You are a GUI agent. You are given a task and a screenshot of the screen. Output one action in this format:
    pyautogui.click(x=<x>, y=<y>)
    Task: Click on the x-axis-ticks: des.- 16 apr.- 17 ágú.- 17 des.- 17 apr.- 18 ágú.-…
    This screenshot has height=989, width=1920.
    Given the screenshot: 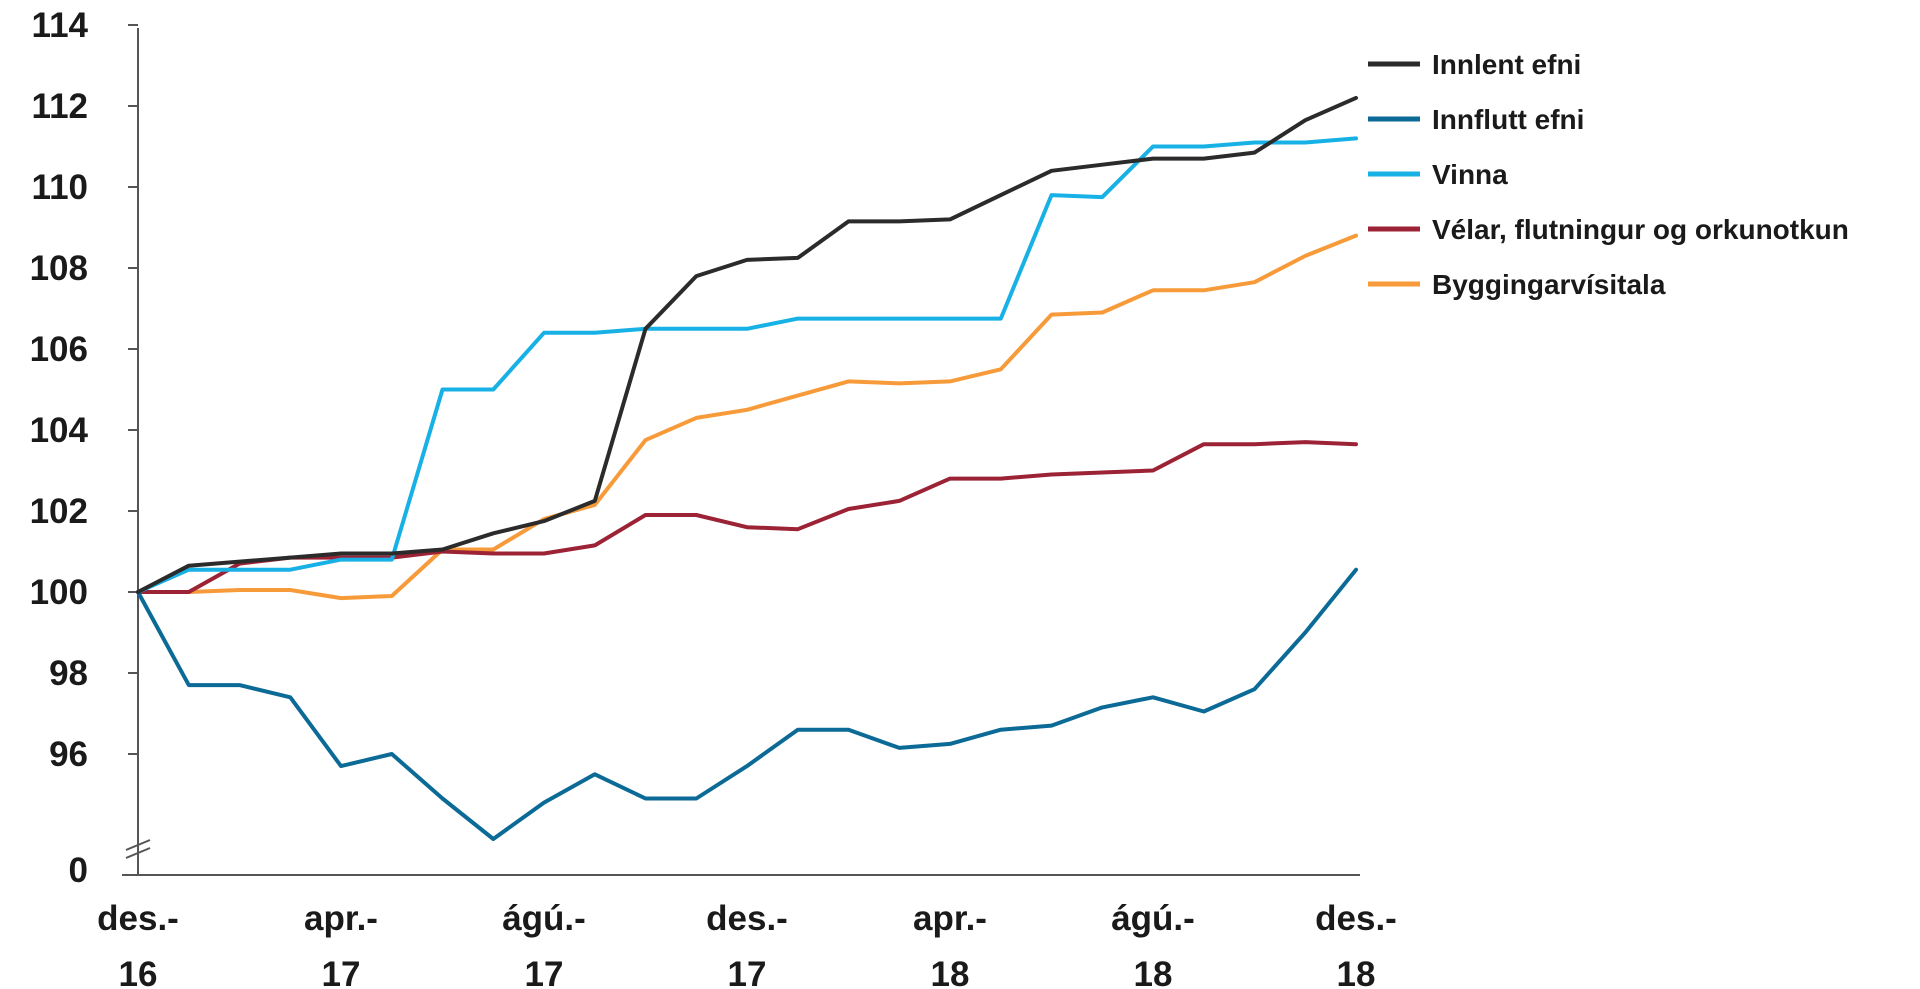 What is the action you would take?
    pyautogui.click(x=747, y=944)
    